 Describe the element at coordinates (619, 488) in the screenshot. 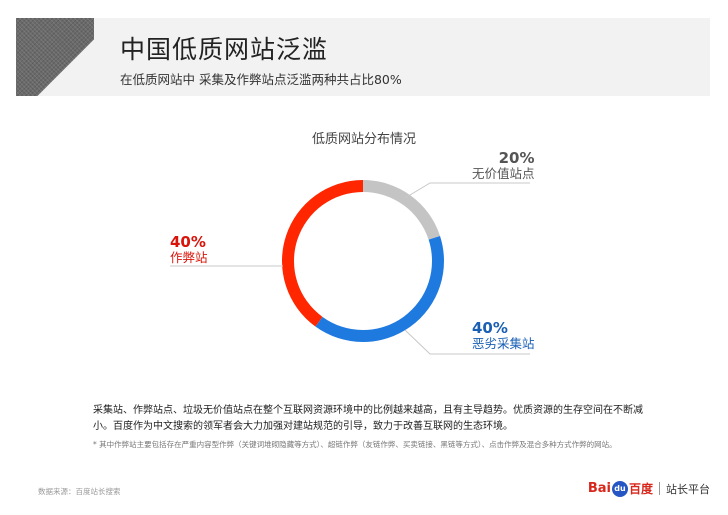

I see `paw-icon: du` at that location.